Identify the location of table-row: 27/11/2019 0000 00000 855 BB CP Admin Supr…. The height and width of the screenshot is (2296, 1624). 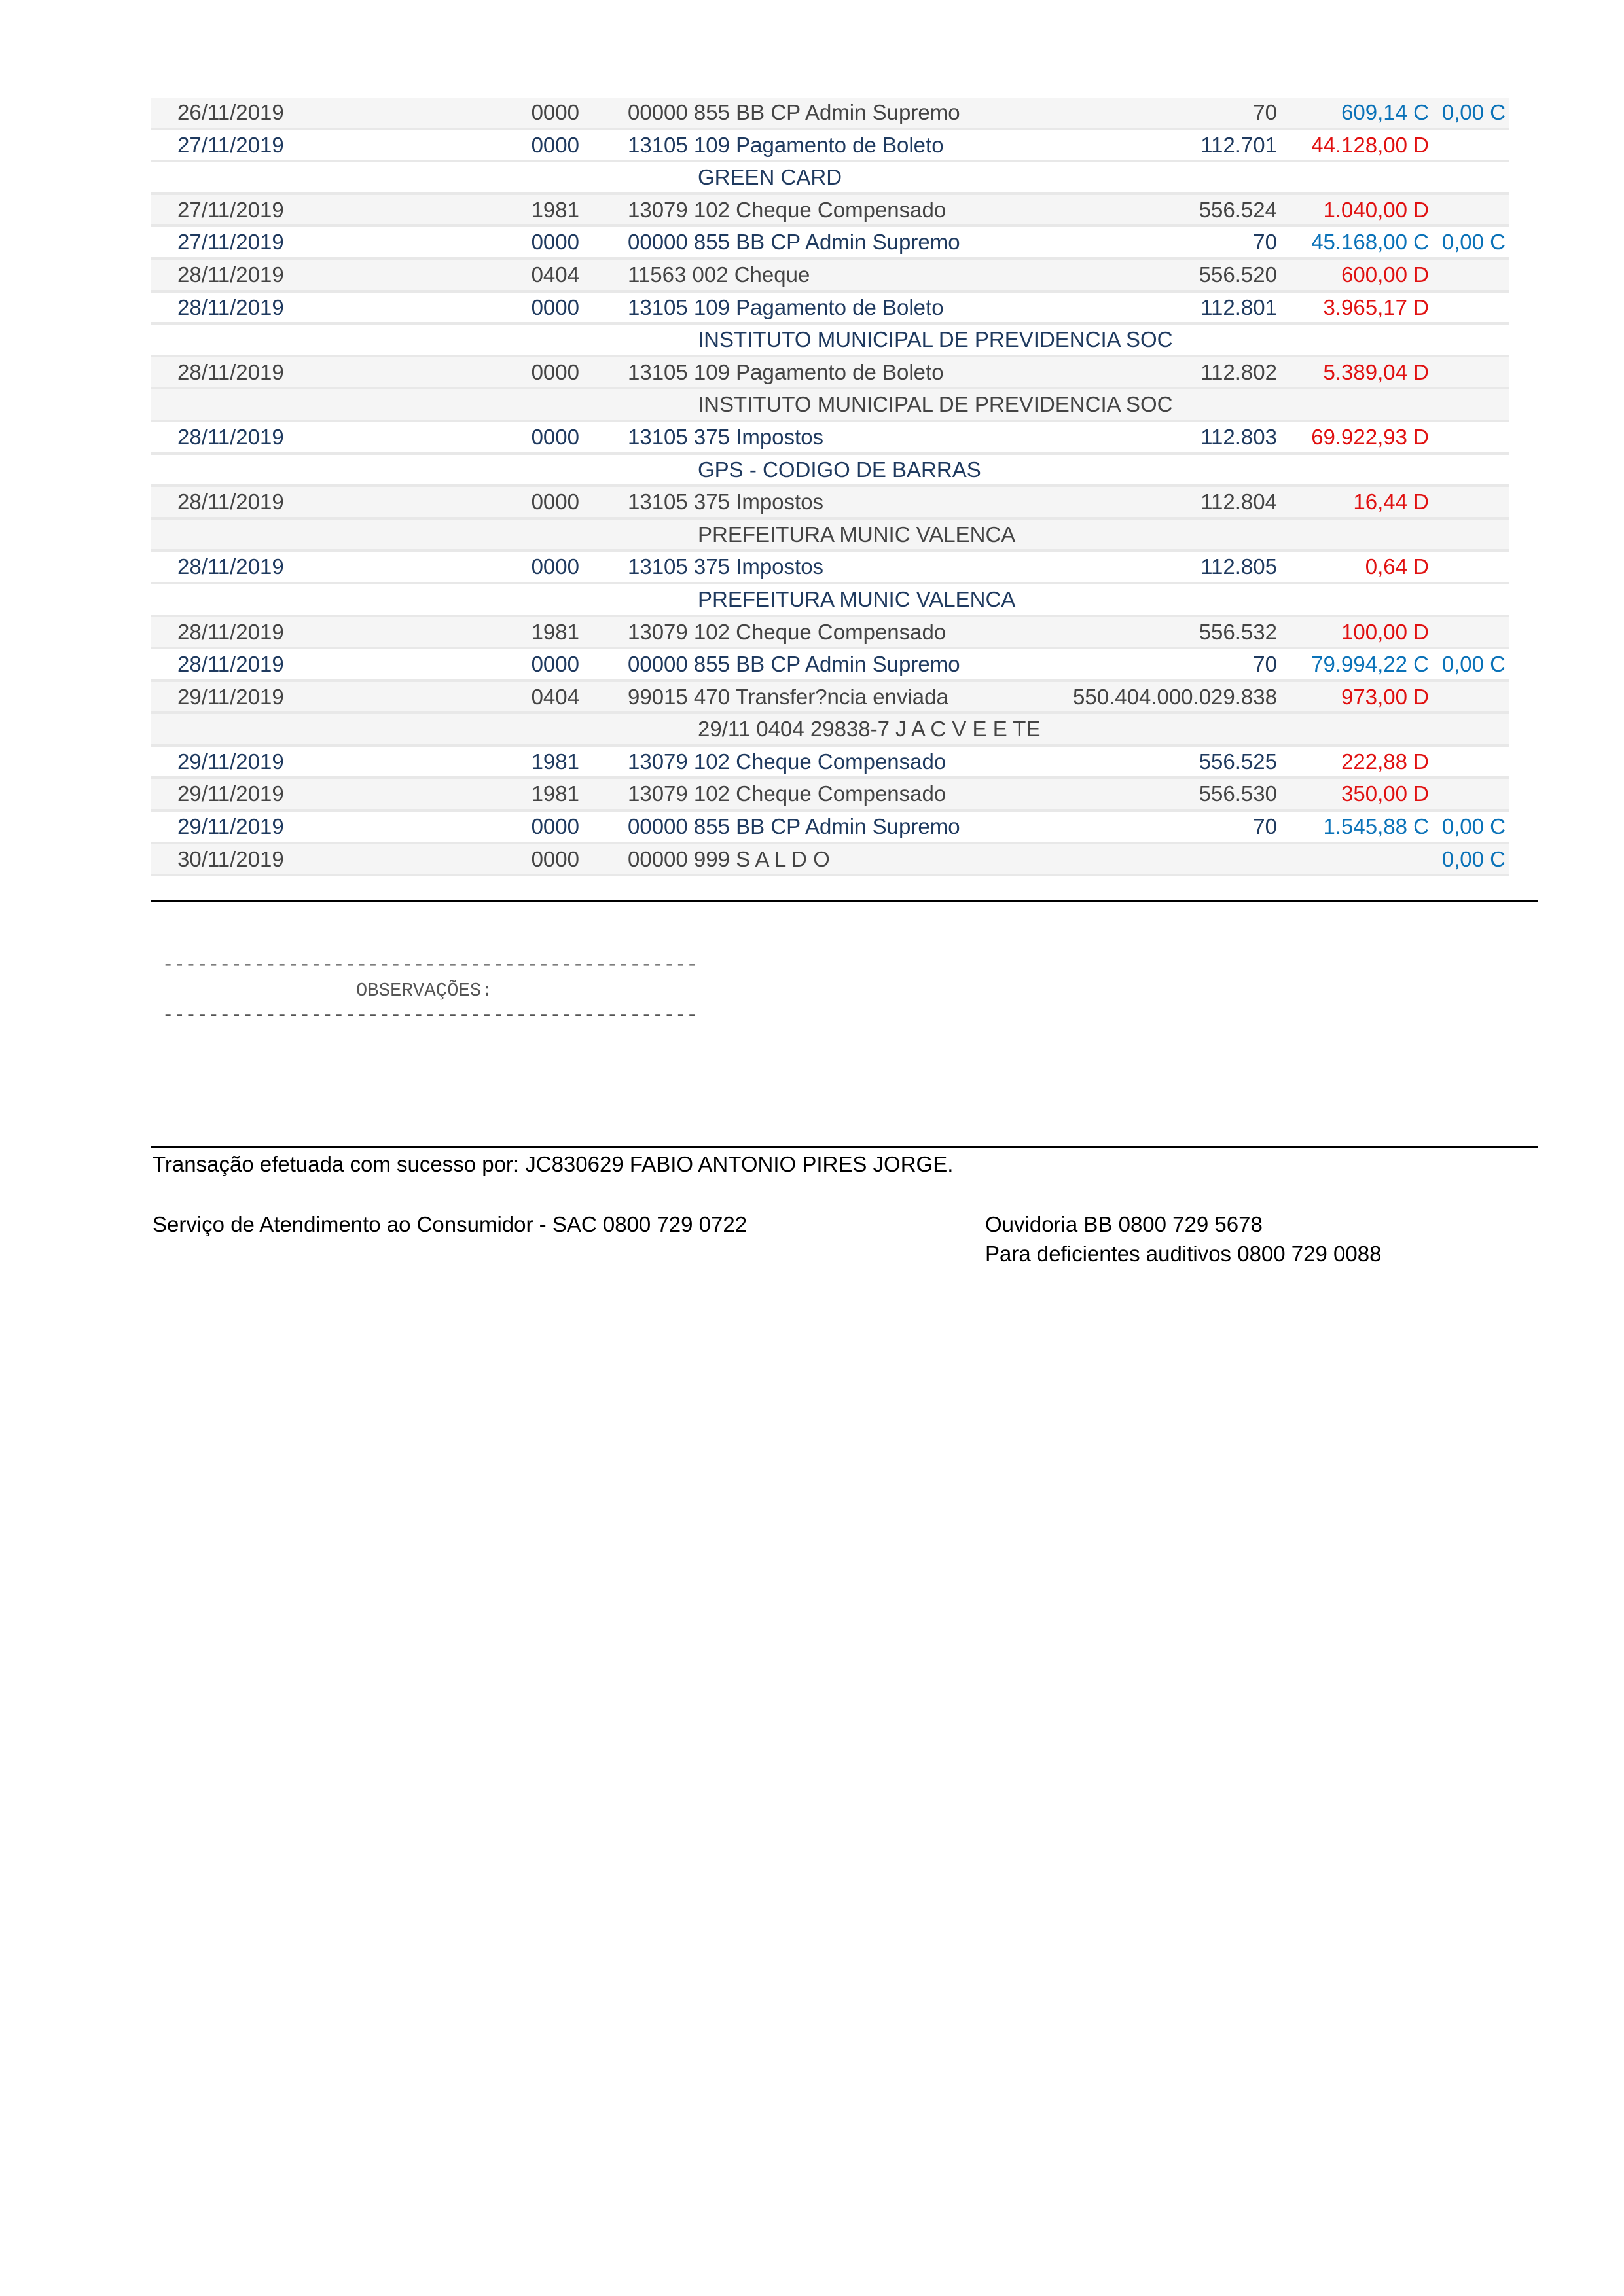
(830, 243).